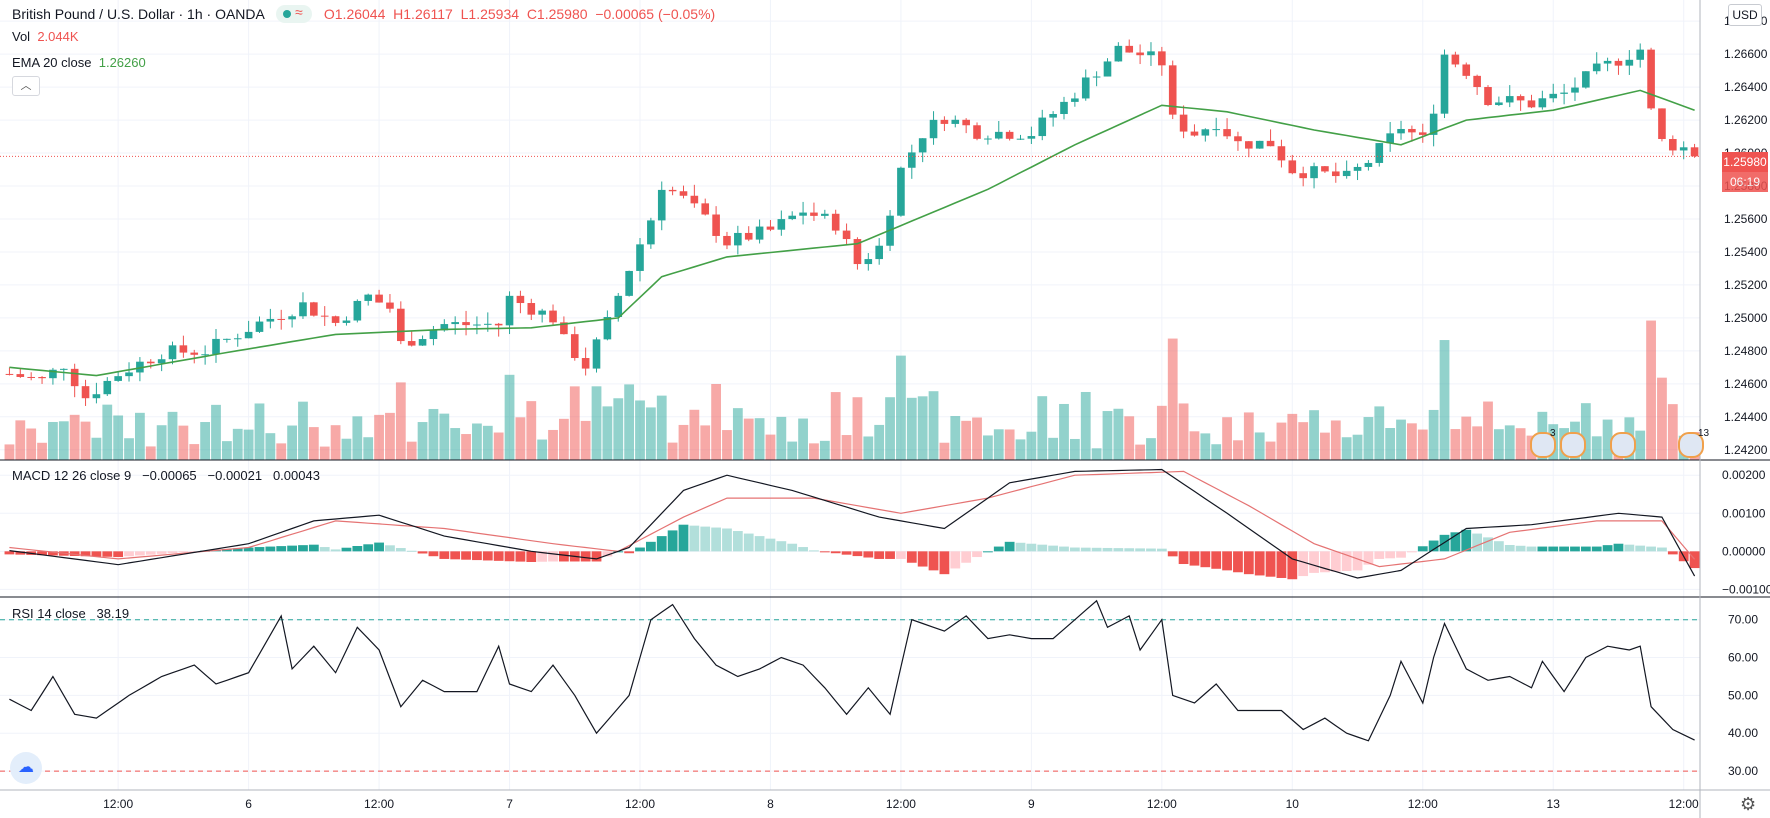 The height and width of the screenshot is (818, 1770). I want to click on collapse-legend-button: ︿, so click(26, 86).